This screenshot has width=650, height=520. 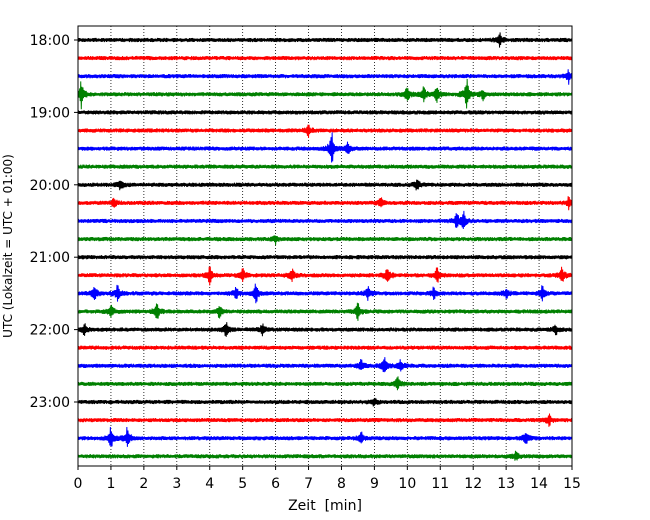 What do you see at coordinates (325, 112) in the screenshot?
I see `trace-1900` at bounding box center [325, 112].